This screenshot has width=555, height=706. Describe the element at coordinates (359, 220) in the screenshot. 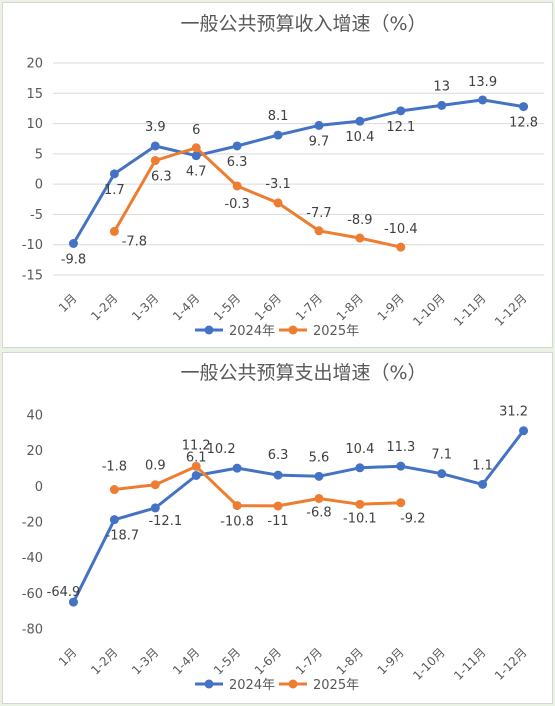

I see `data-label: -8.9` at that location.